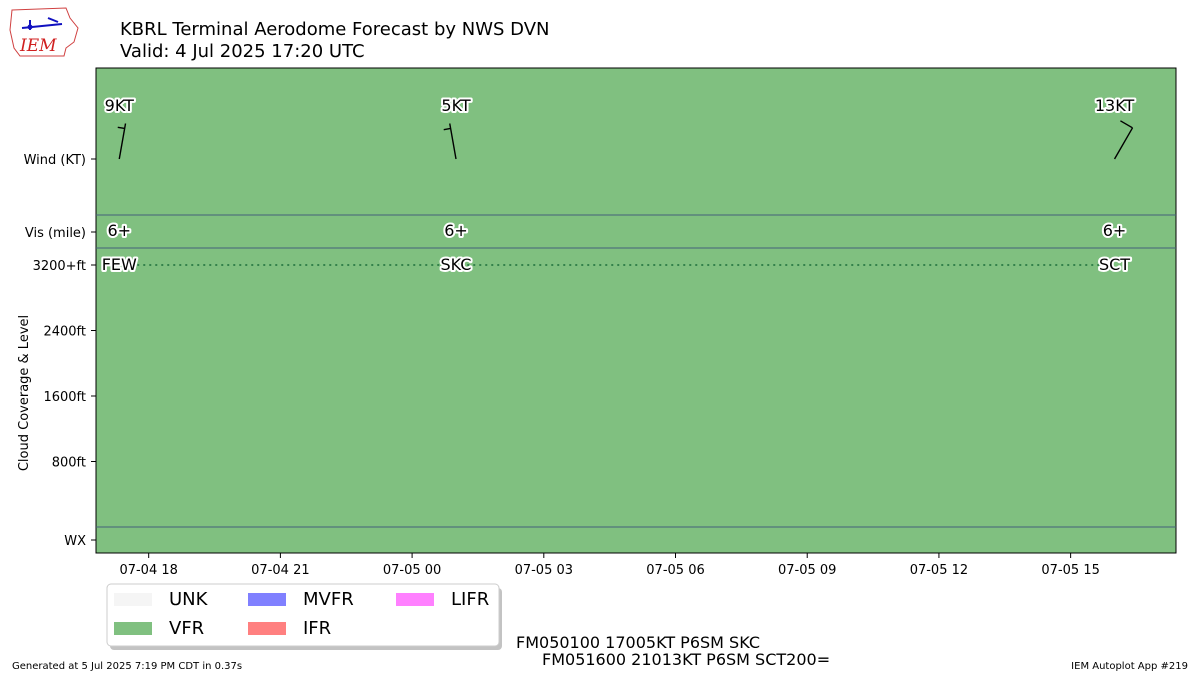  Describe the element at coordinates (55, 160) in the screenshot. I see `wind-row-label: Wind (KT)` at that location.